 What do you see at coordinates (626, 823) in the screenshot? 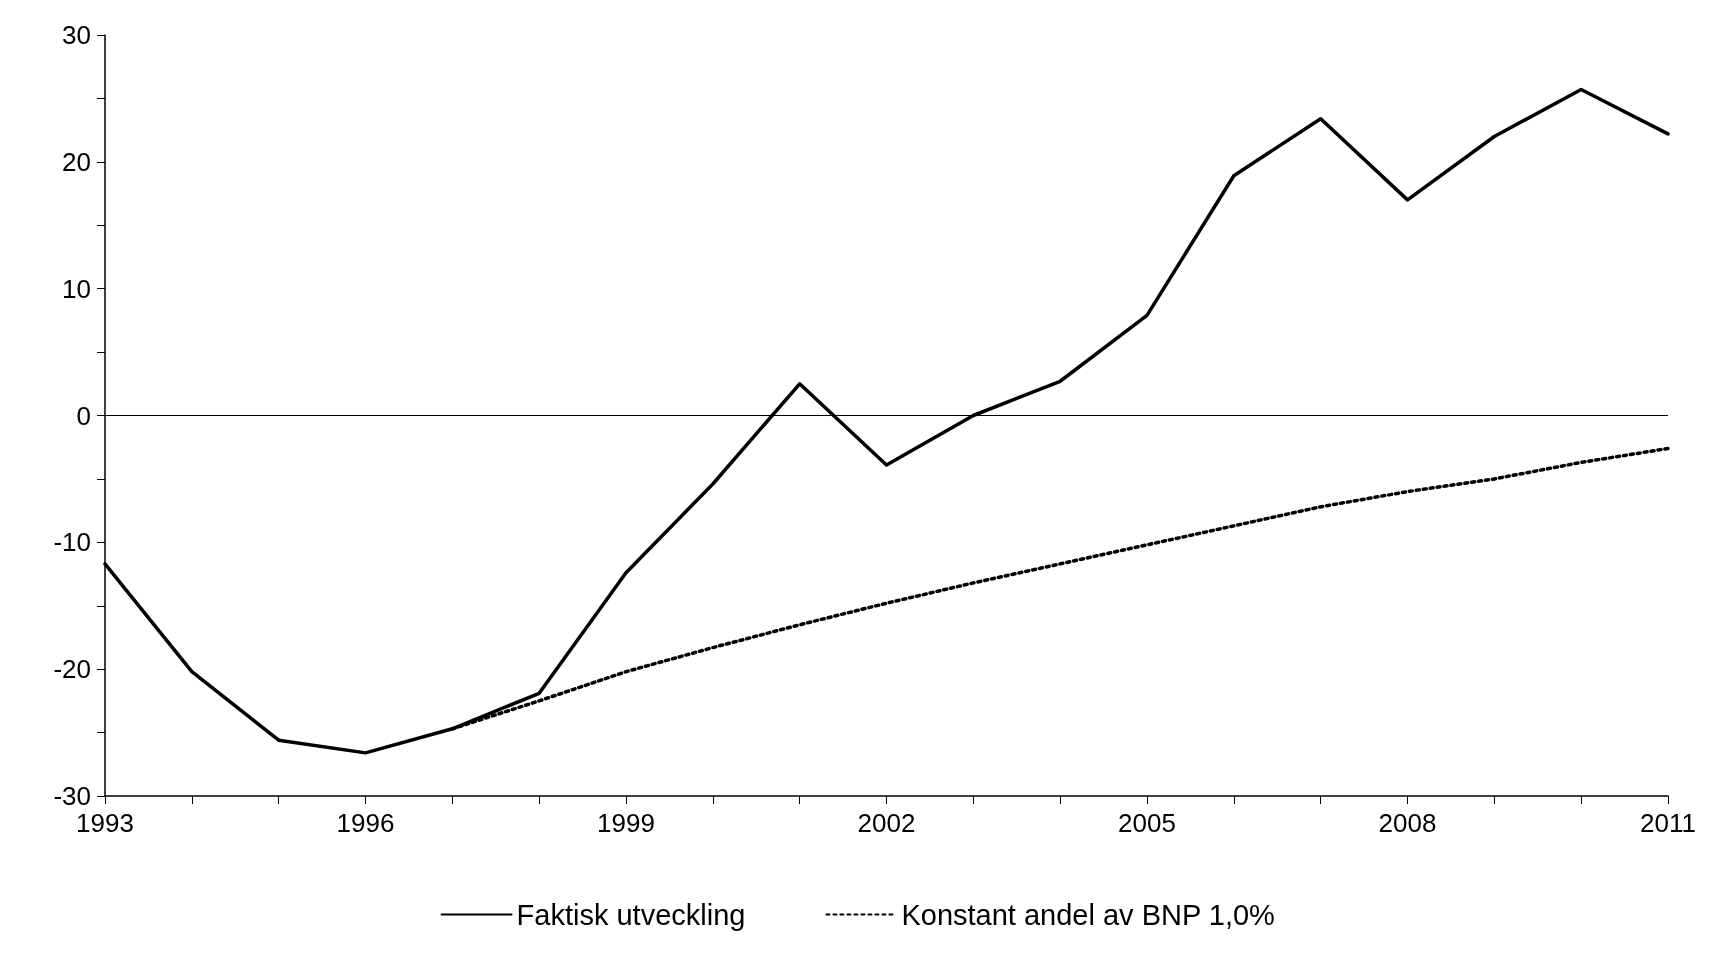
I see `x-tick-label: 1999` at bounding box center [626, 823].